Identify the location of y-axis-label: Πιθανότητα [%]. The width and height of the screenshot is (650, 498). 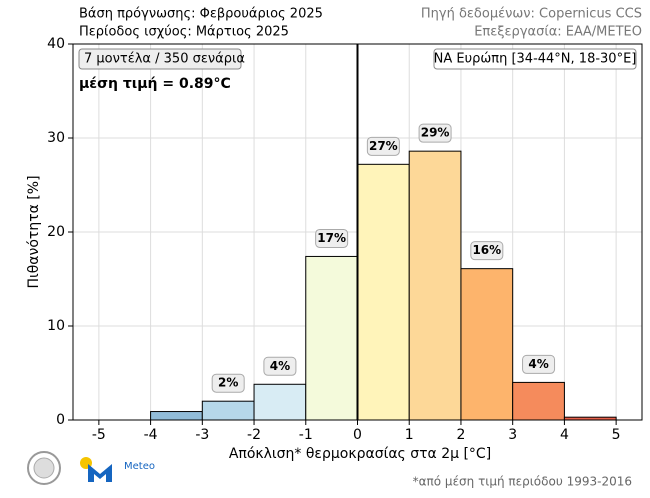
(34, 231).